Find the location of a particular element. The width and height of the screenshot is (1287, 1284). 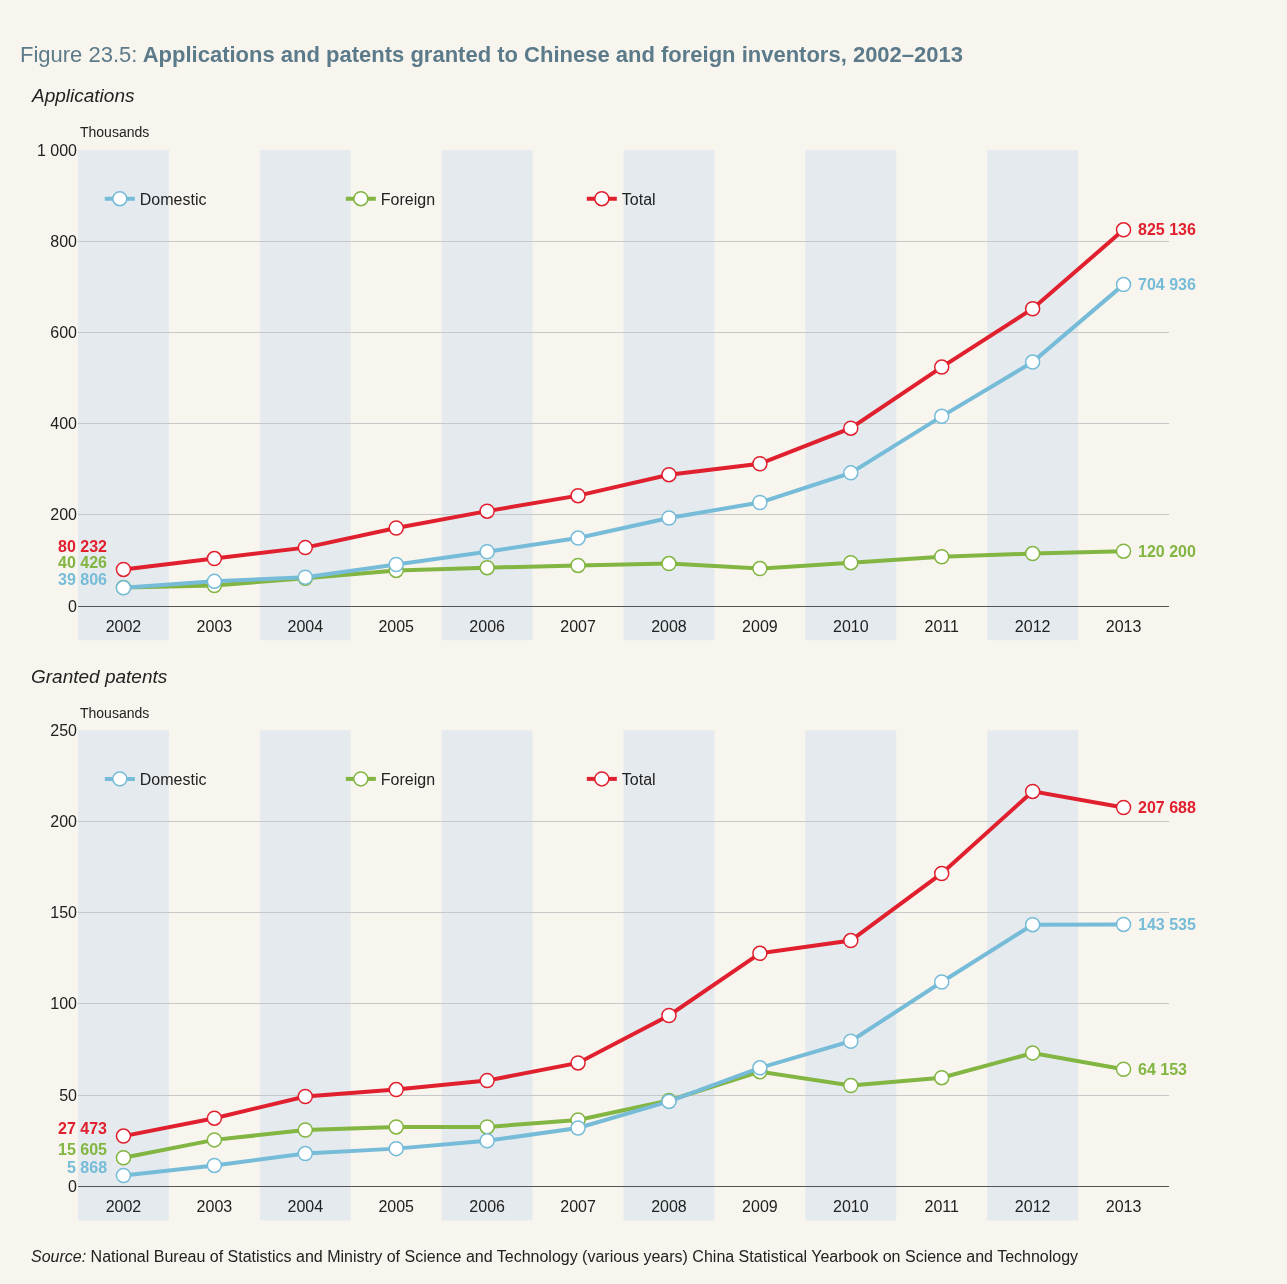

annotation: 15 605 is located at coordinates (83, 1149).